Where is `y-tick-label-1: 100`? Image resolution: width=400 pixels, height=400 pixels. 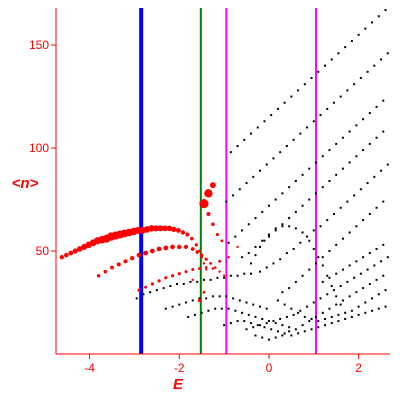
y-tick-label-1: 100 is located at coordinates (39, 148).